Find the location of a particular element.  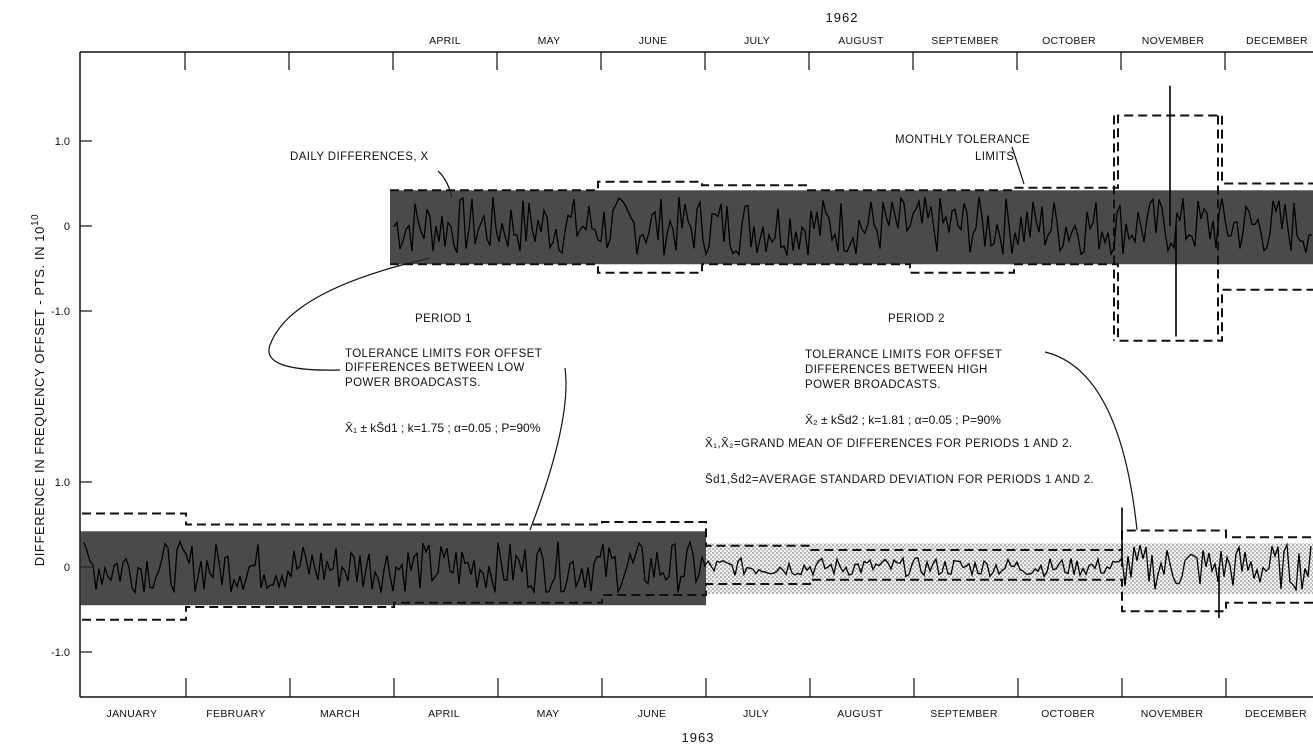

top-month-label-june: JUNE is located at coordinates (653, 41).